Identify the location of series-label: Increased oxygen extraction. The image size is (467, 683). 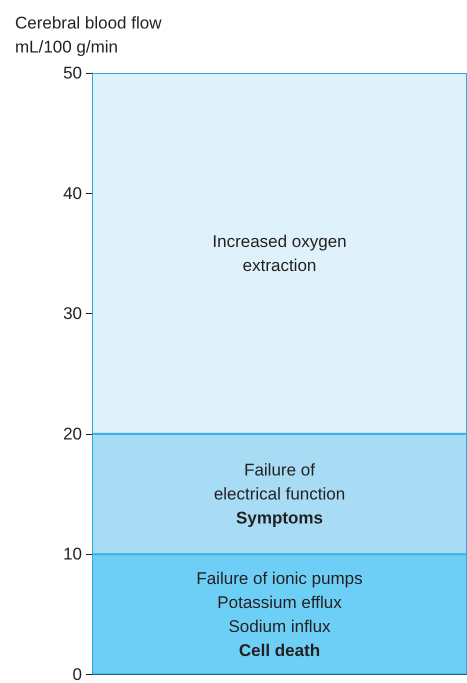
(279, 253).